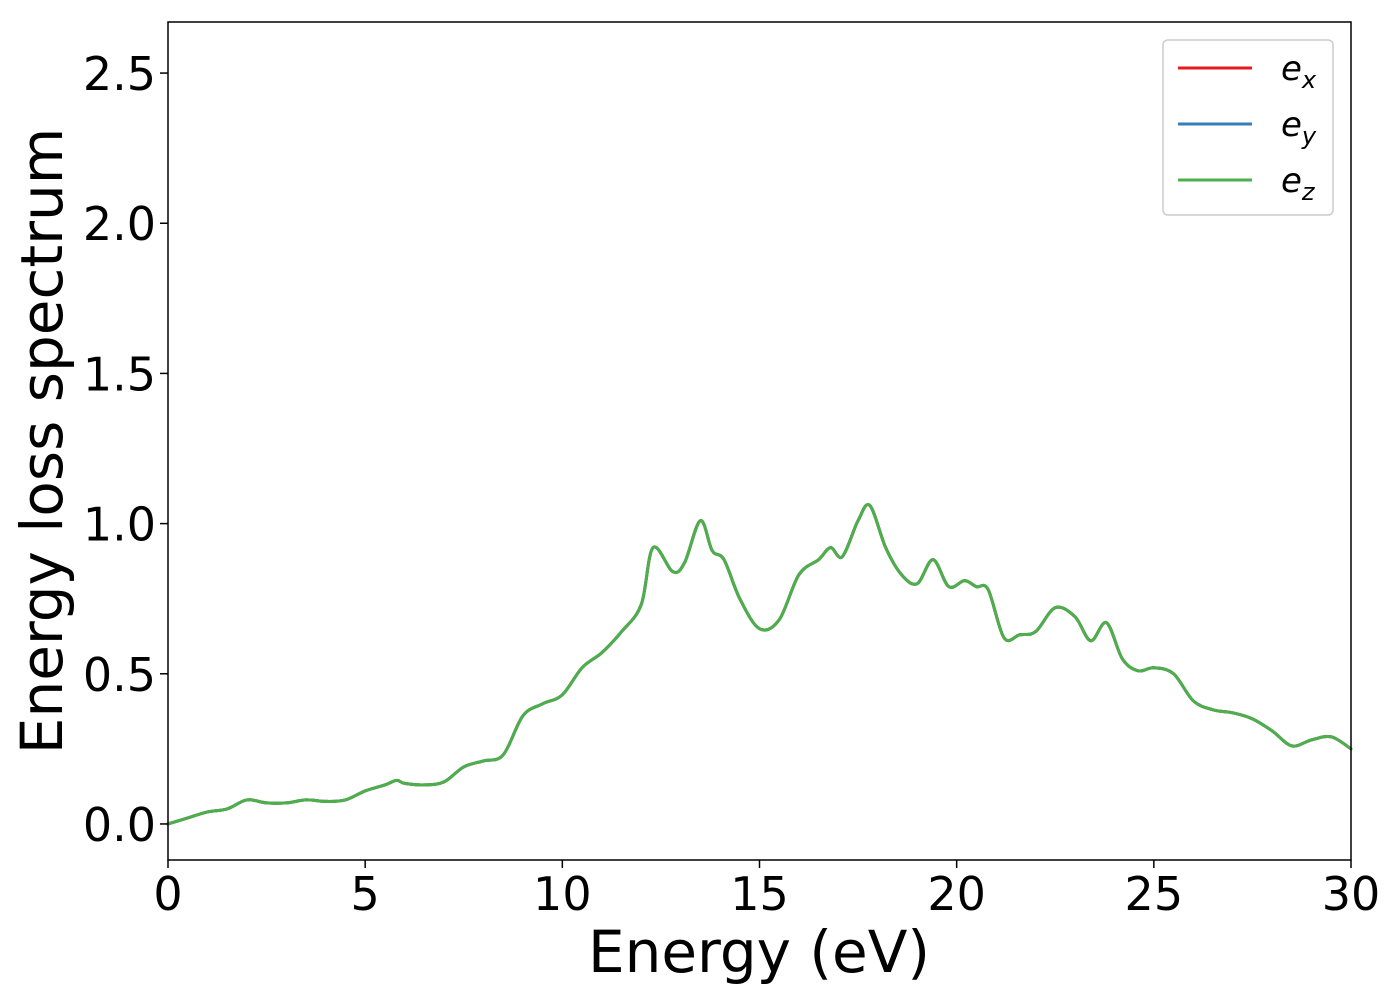 Image resolution: width=1400 pixels, height=1000 pixels. What do you see at coordinates (119, 525) in the screenshot?
I see `y-tick-label: 1.0` at bounding box center [119, 525].